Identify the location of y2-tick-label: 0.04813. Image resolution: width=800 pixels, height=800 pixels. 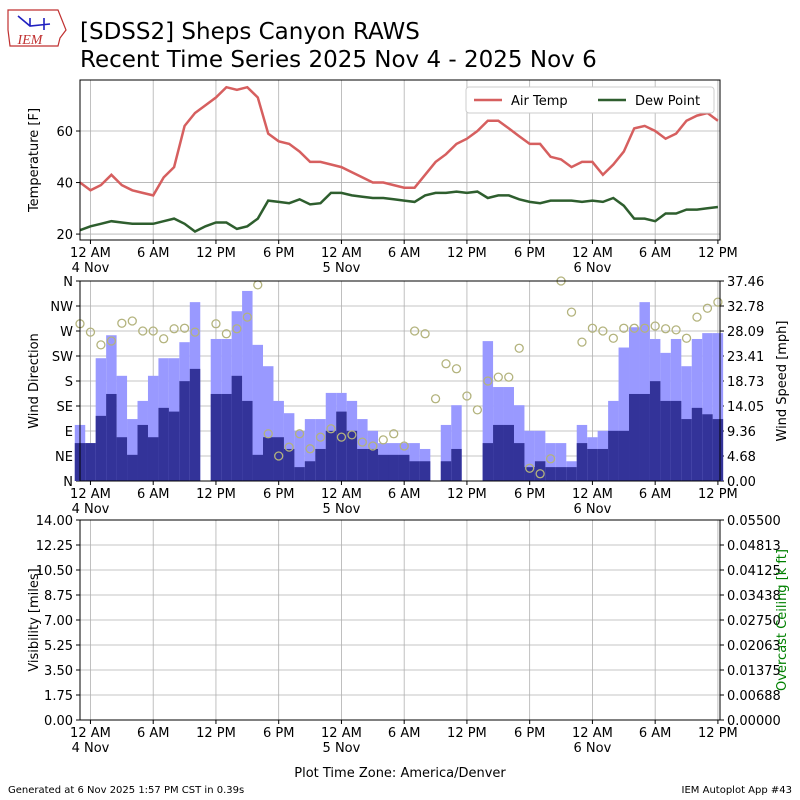
(754, 546).